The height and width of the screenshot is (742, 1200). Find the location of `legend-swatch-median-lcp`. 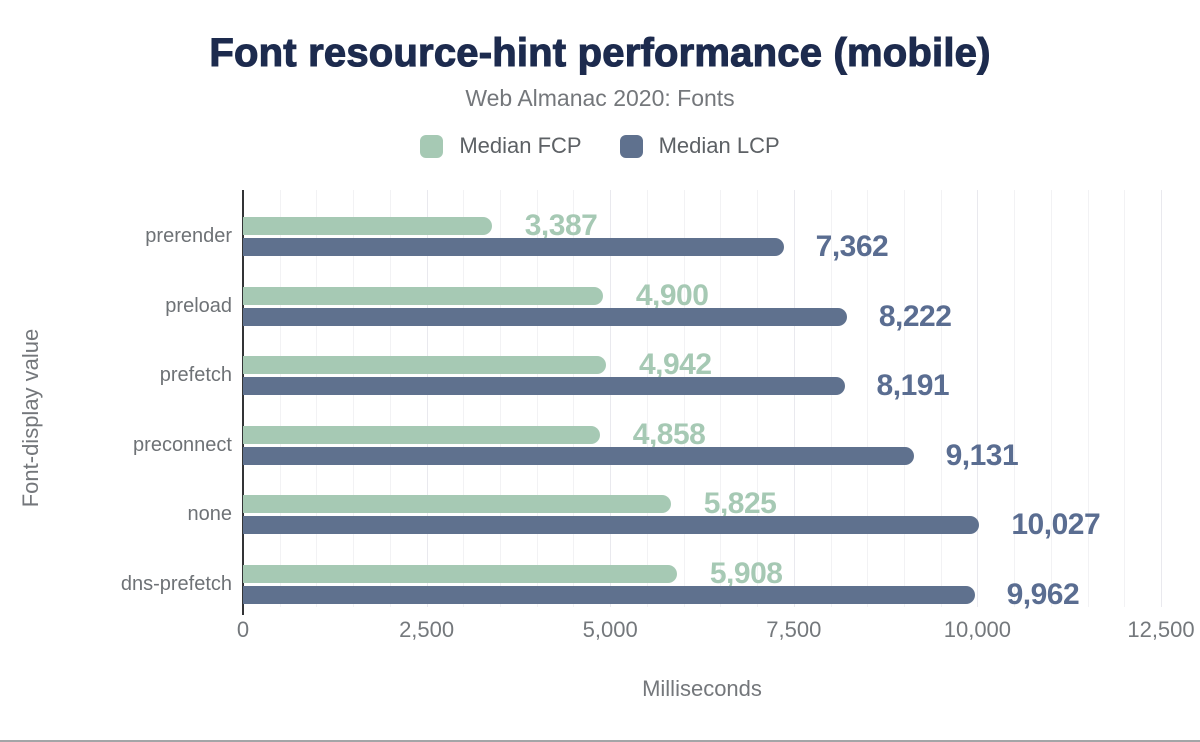

legend-swatch-median-lcp is located at coordinates (631, 146).